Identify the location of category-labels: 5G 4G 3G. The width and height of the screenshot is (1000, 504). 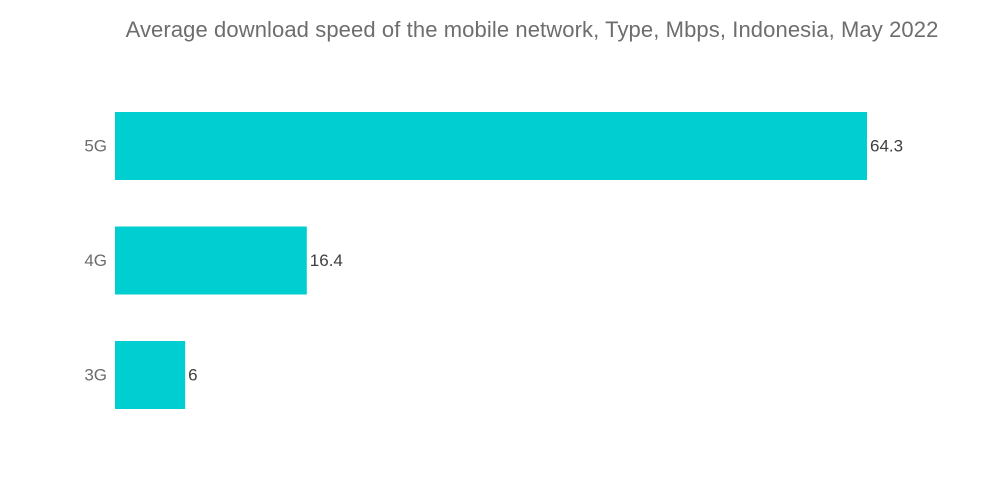
(95, 261).